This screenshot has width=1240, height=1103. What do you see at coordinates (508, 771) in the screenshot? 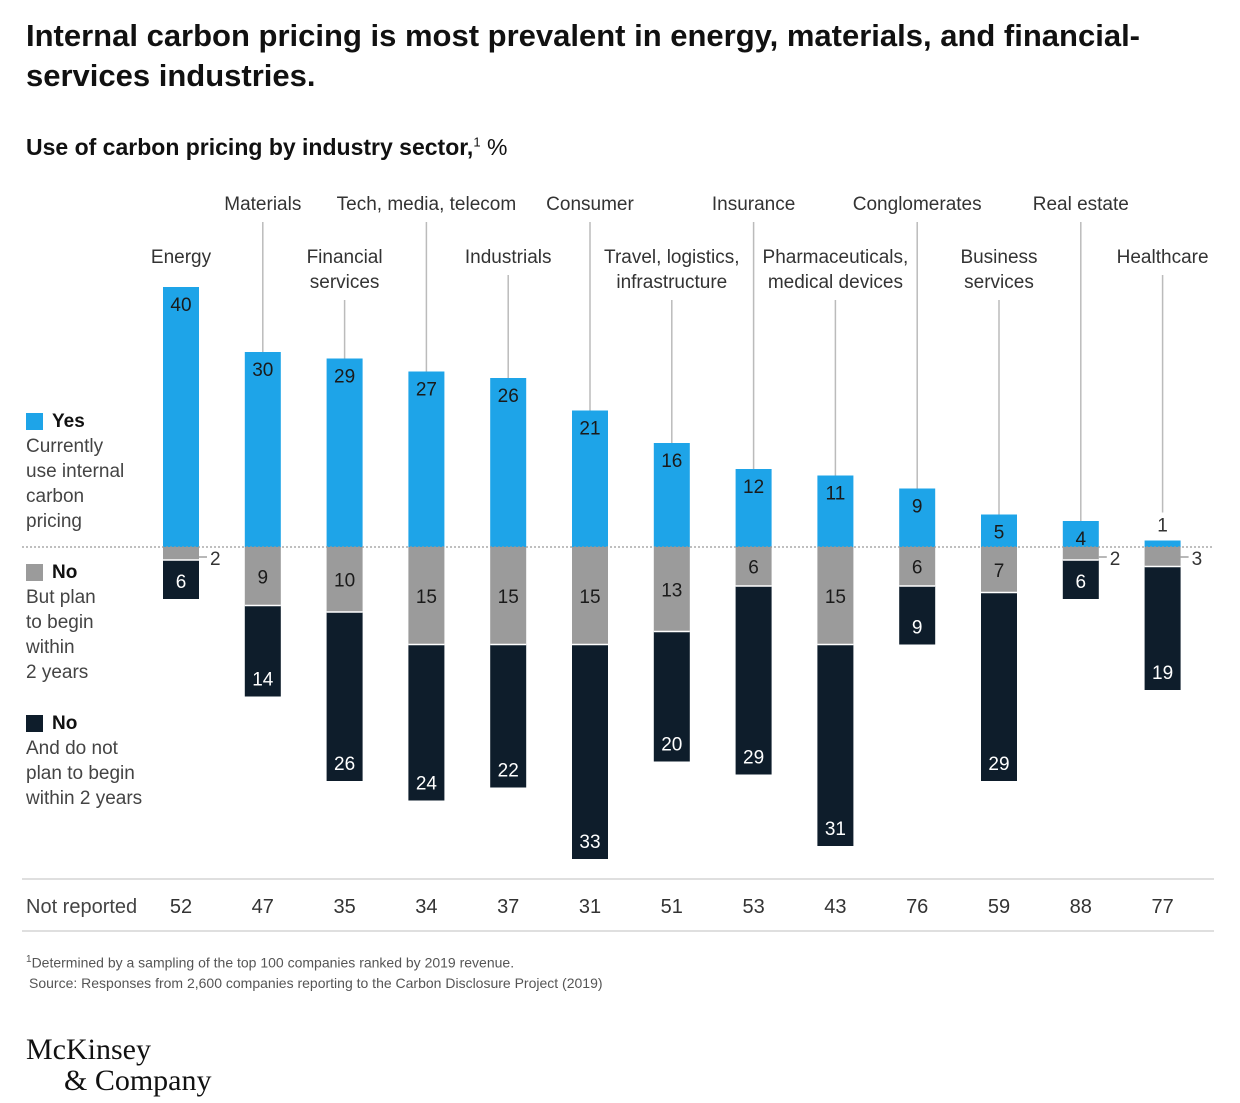
I see `value-label-no-not: 22` at bounding box center [508, 771].